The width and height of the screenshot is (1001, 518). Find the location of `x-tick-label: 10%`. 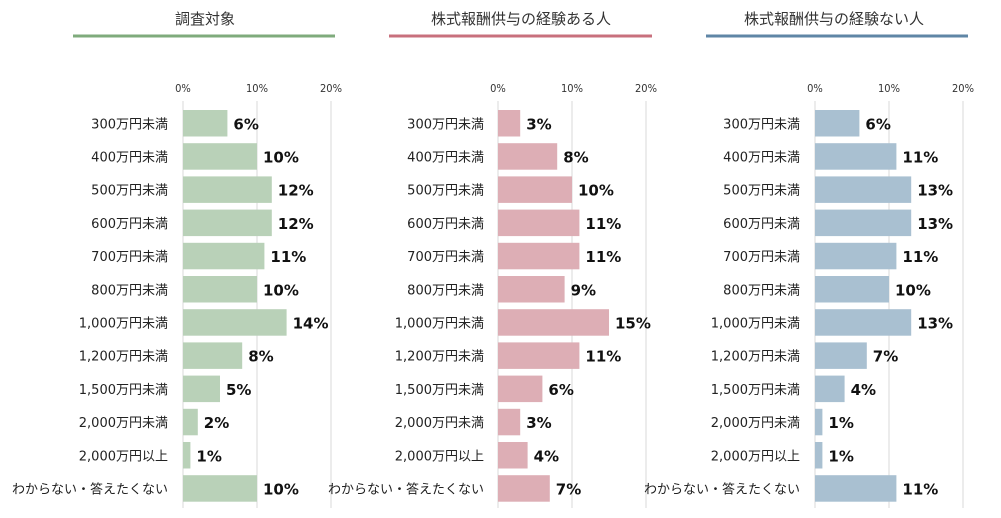

x-tick-label: 10% is located at coordinates (572, 88).